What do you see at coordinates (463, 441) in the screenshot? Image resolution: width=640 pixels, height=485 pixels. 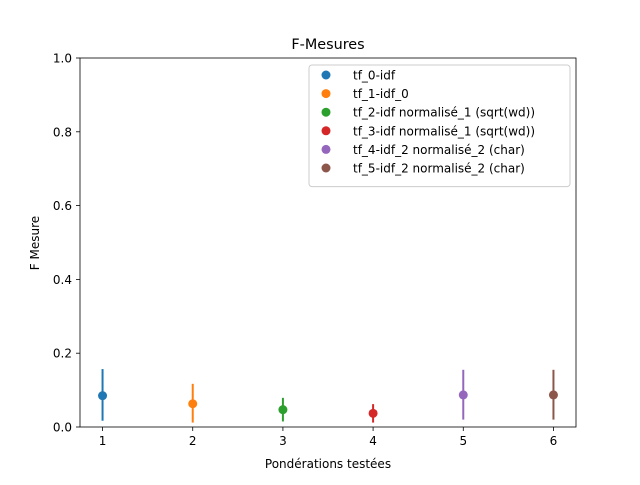 I see `x-tick-label: 5` at bounding box center [463, 441].